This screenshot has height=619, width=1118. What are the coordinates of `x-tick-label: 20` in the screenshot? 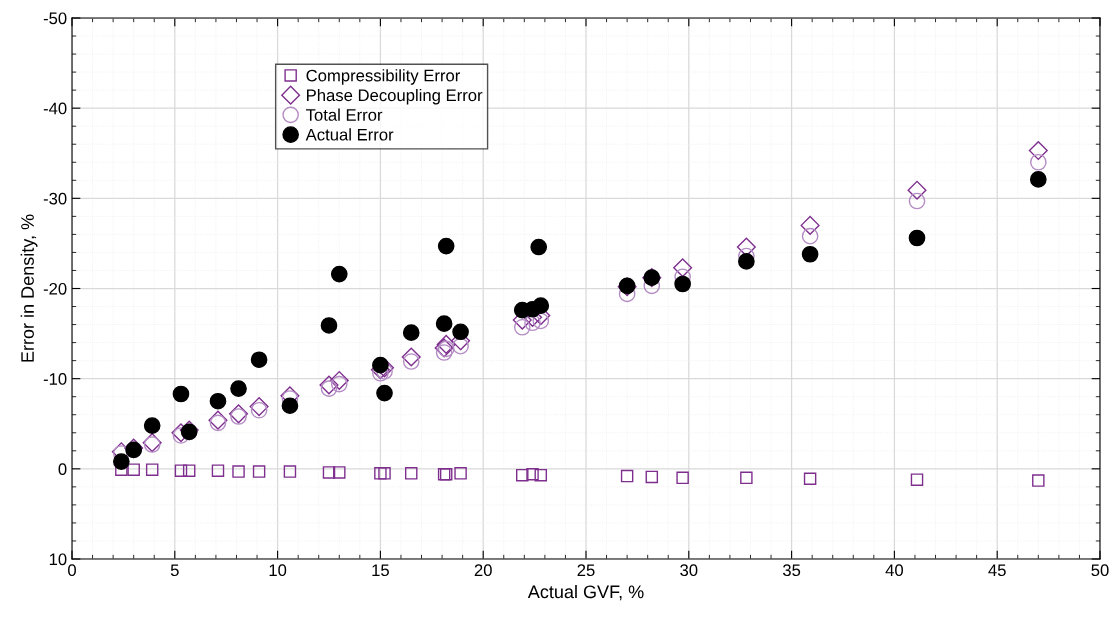 It's located at (483, 570).